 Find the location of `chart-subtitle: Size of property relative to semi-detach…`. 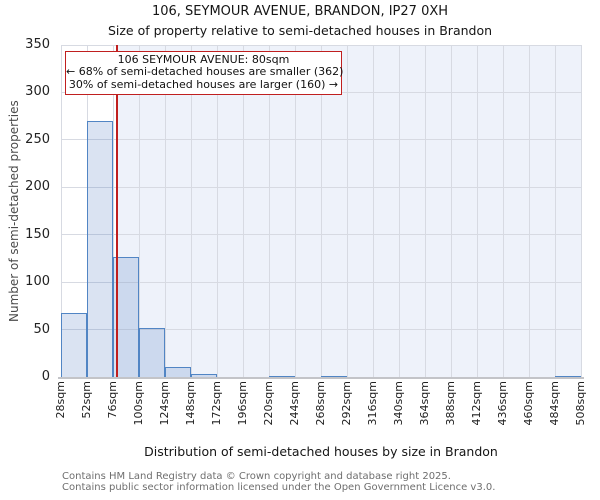

chart-subtitle: Size of property relative to semi-detach… is located at coordinates (300, 30).